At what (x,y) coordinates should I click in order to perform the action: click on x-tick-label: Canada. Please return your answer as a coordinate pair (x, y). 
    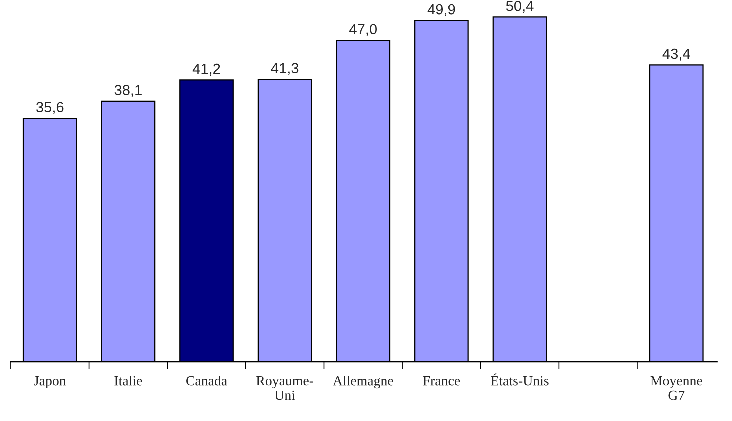
    Looking at the image, I should click on (207, 381).